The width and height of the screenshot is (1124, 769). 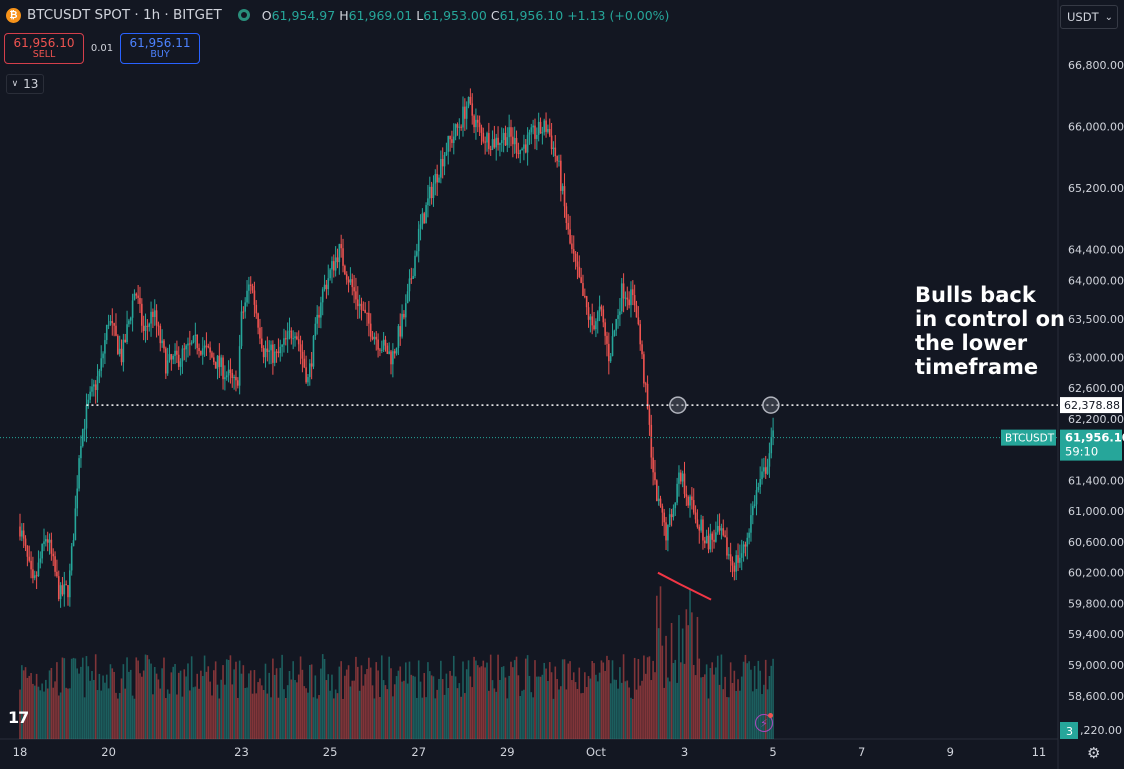 What do you see at coordinates (124, 15) in the screenshot?
I see `symbol-title: BTCUSDT SPOT · 1h · BITGET` at bounding box center [124, 15].